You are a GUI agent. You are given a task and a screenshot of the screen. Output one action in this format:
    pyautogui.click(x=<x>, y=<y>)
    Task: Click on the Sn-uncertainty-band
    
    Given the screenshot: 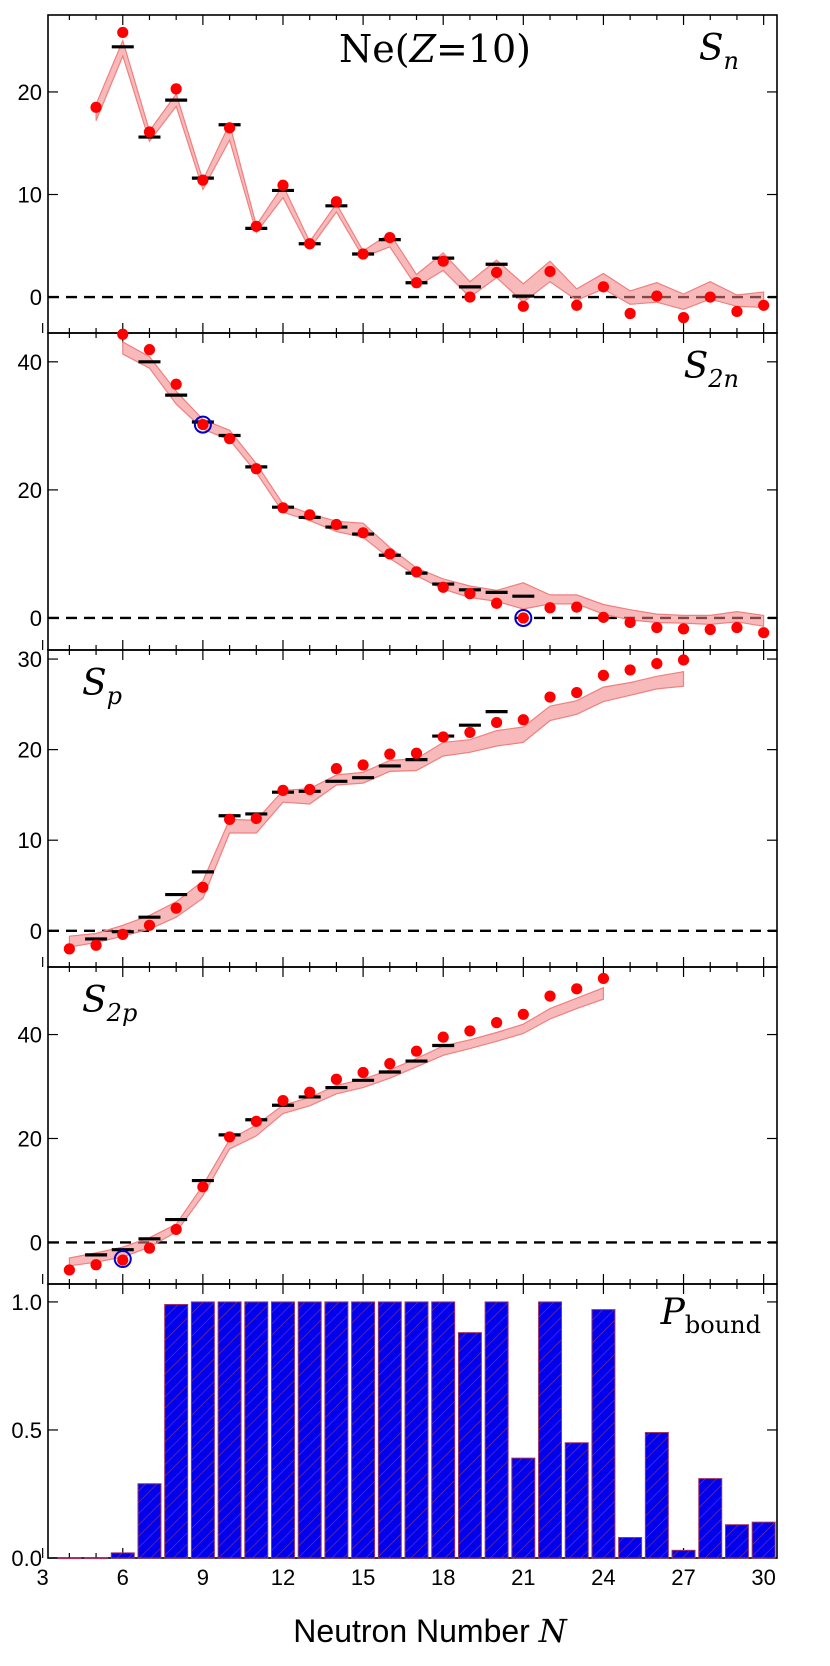 What is the action you would take?
    pyautogui.click(x=430, y=174)
    